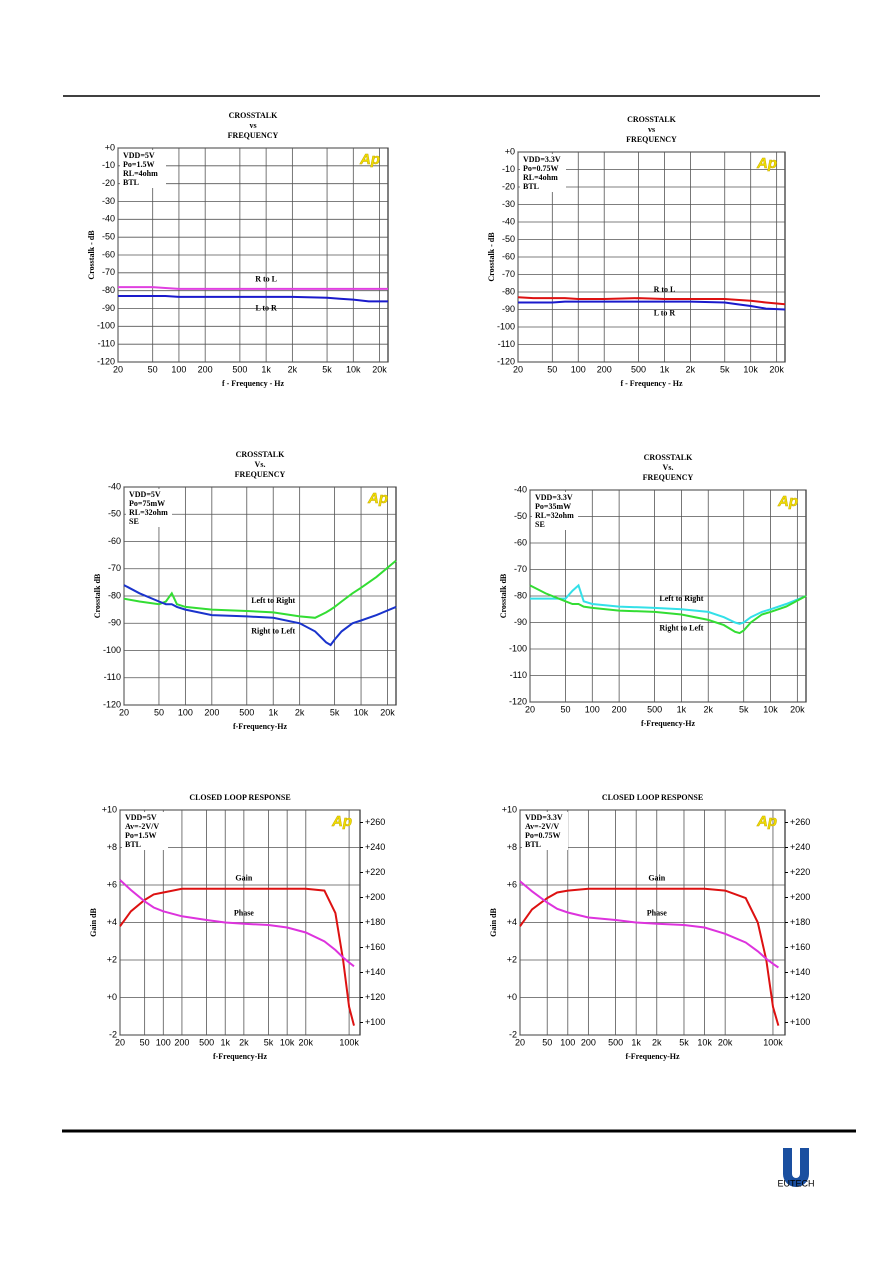  I want to click on y-axis-label: Gain dB, so click(493, 922).